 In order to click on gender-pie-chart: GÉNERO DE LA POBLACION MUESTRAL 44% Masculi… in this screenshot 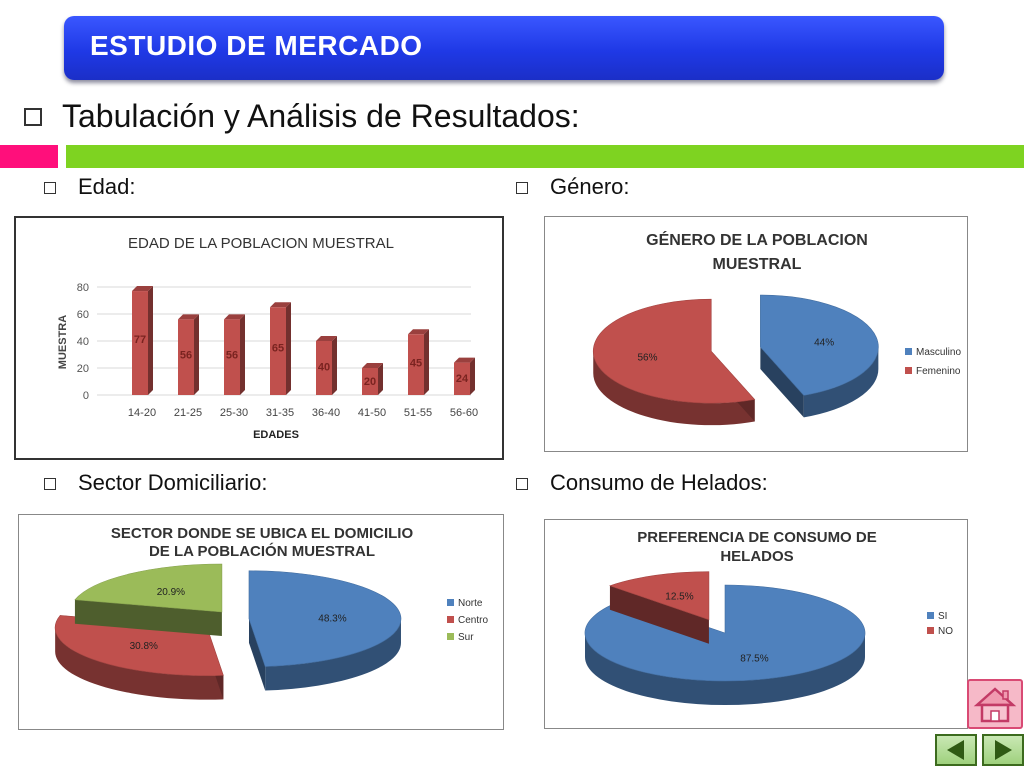, I will do `click(777, 328)`.